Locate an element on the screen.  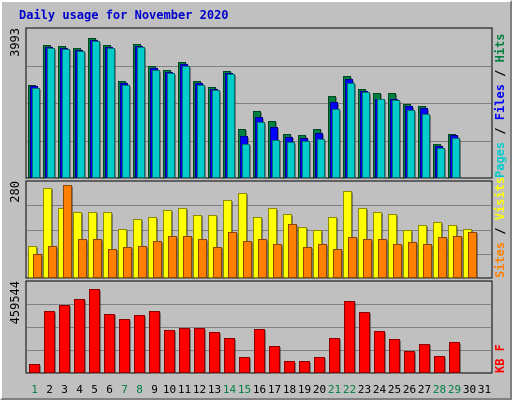
legend-entry is located at coordinates (500, 354).